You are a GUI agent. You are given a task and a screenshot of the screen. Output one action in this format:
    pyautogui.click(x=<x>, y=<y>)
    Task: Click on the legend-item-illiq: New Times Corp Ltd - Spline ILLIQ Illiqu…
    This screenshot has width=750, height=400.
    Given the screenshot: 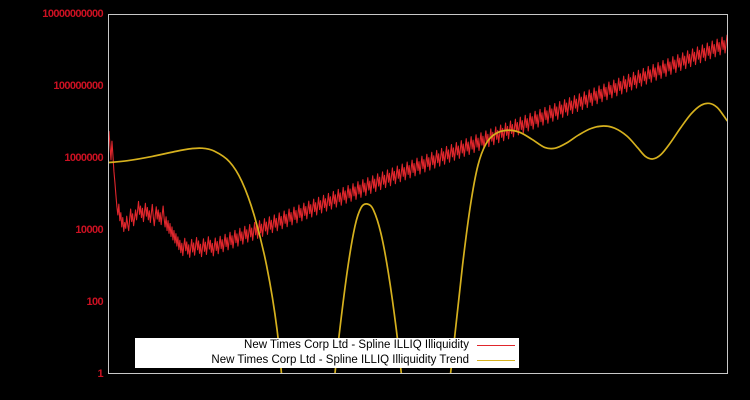 What is the action you would take?
    pyautogui.click(x=327, y=345)
    